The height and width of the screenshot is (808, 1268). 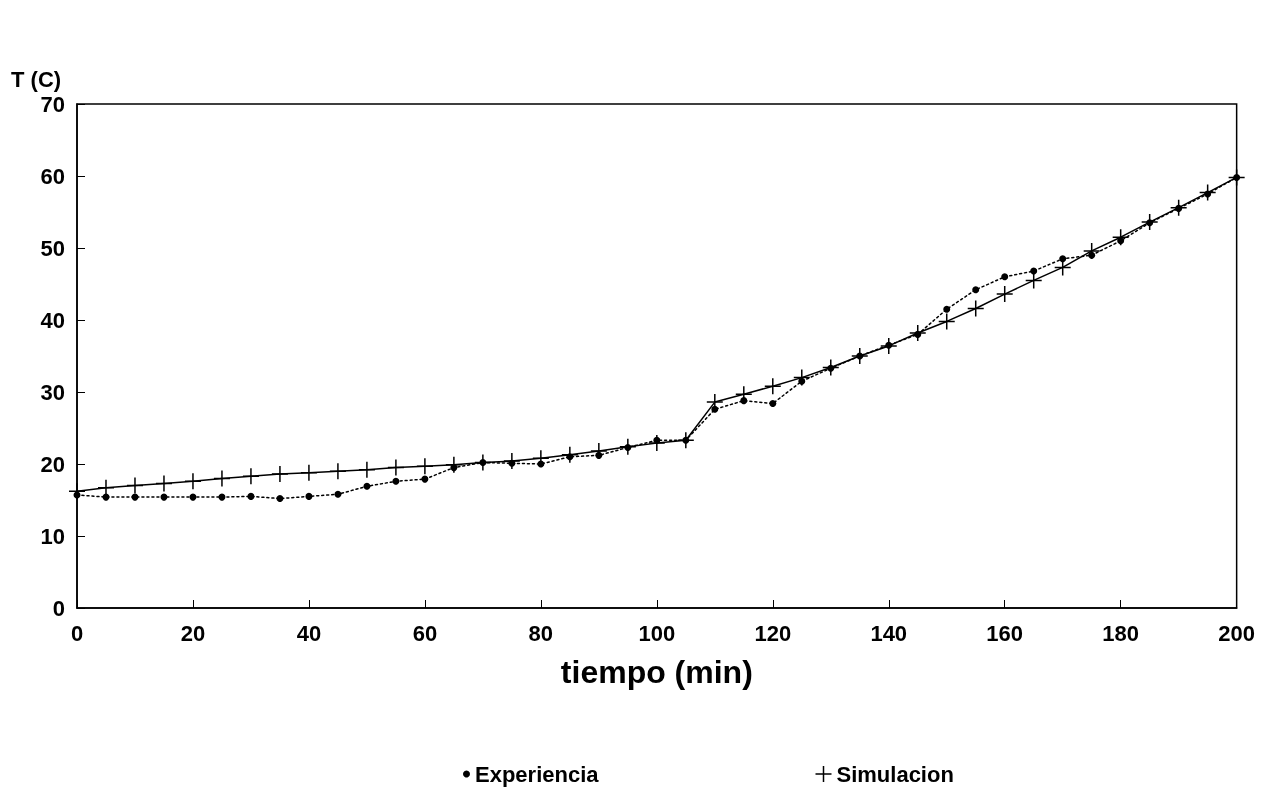 I want to click on y-axis-title: T (C), so click(x=36, y=79).